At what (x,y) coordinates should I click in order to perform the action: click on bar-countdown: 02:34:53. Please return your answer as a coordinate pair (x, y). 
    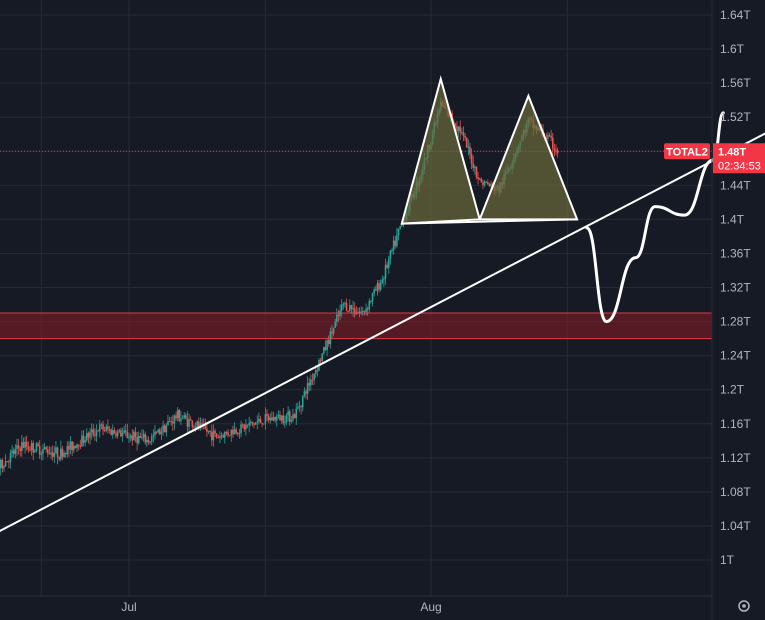
    Looking at the image, I should click on (739, 166).